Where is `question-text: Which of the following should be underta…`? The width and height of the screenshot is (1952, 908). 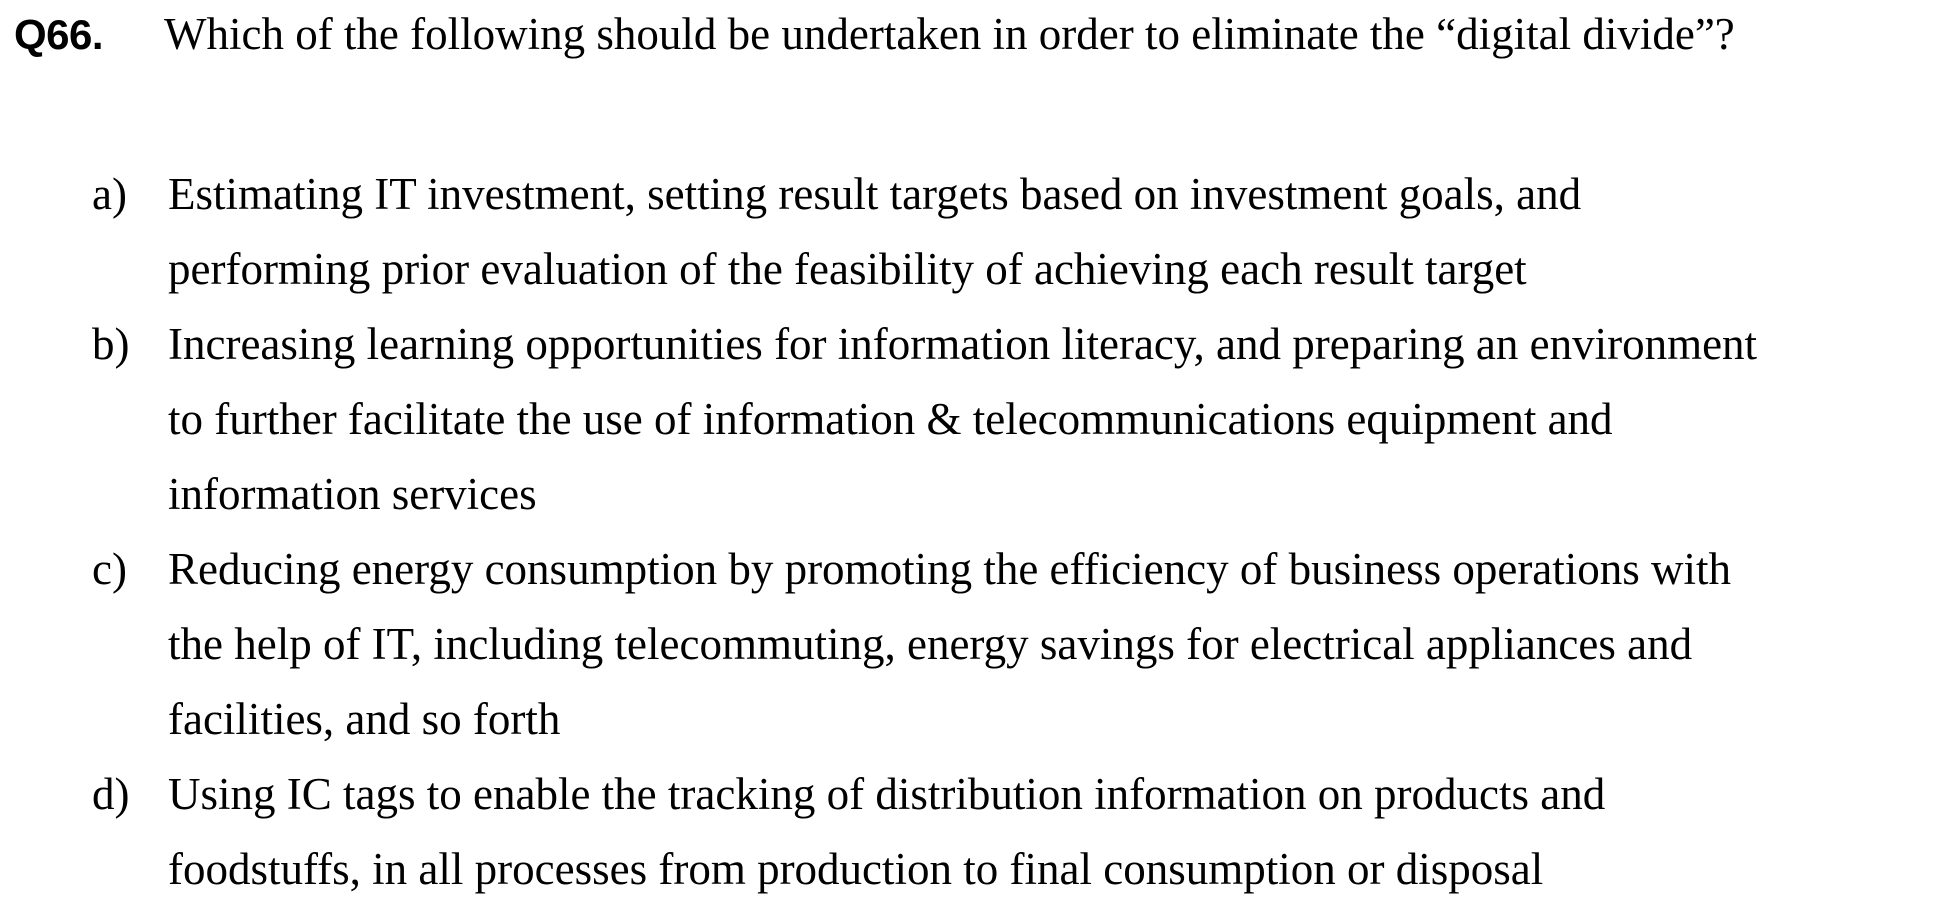 question-text: Which of the following should be underta… is located at coordinates (949, 34).